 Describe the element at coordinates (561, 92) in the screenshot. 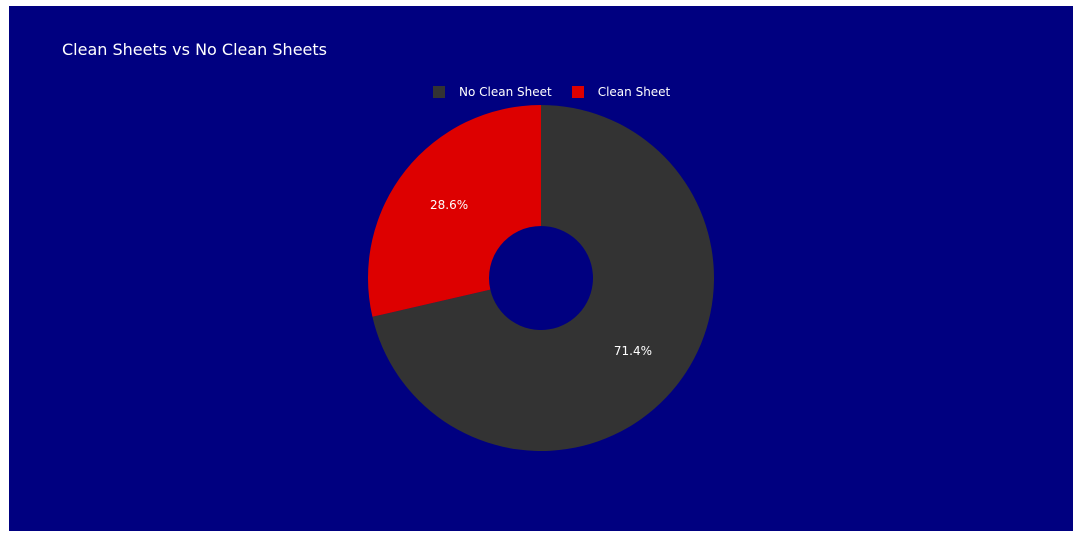

I see `legend: No Clean Sheet Clean Sheet` at that location.